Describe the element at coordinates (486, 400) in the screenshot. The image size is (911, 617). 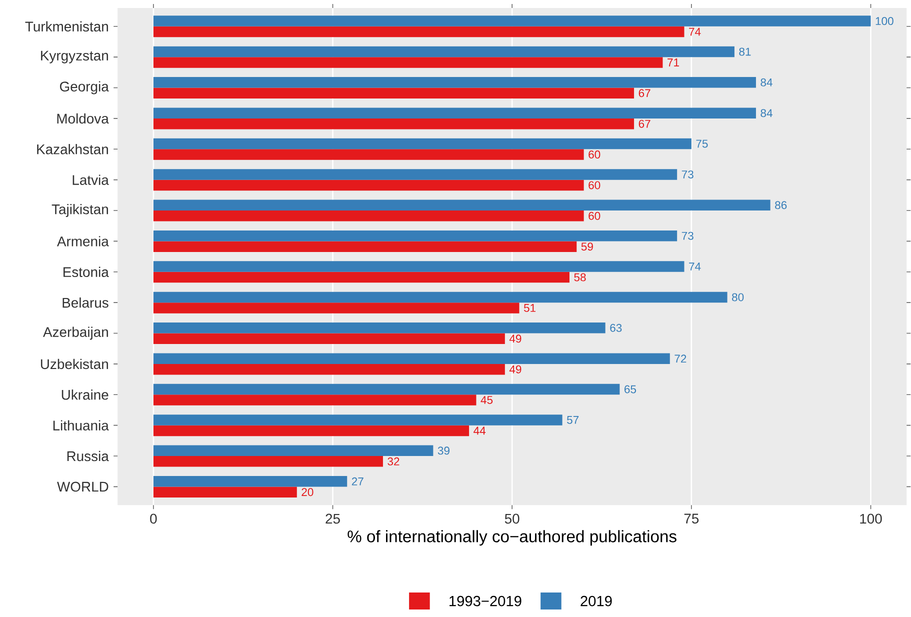
I see `data-label: 45` at that location.